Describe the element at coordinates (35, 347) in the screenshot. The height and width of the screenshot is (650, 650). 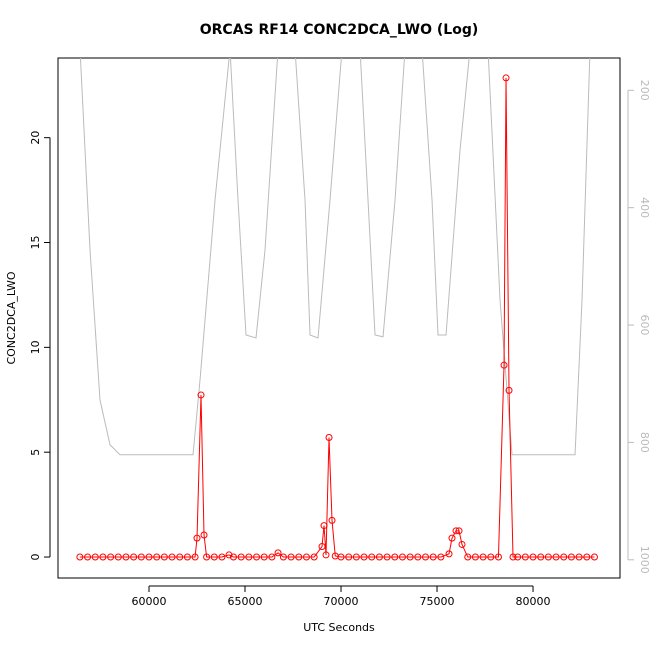
I see `y-tick-label: 10` at that location.